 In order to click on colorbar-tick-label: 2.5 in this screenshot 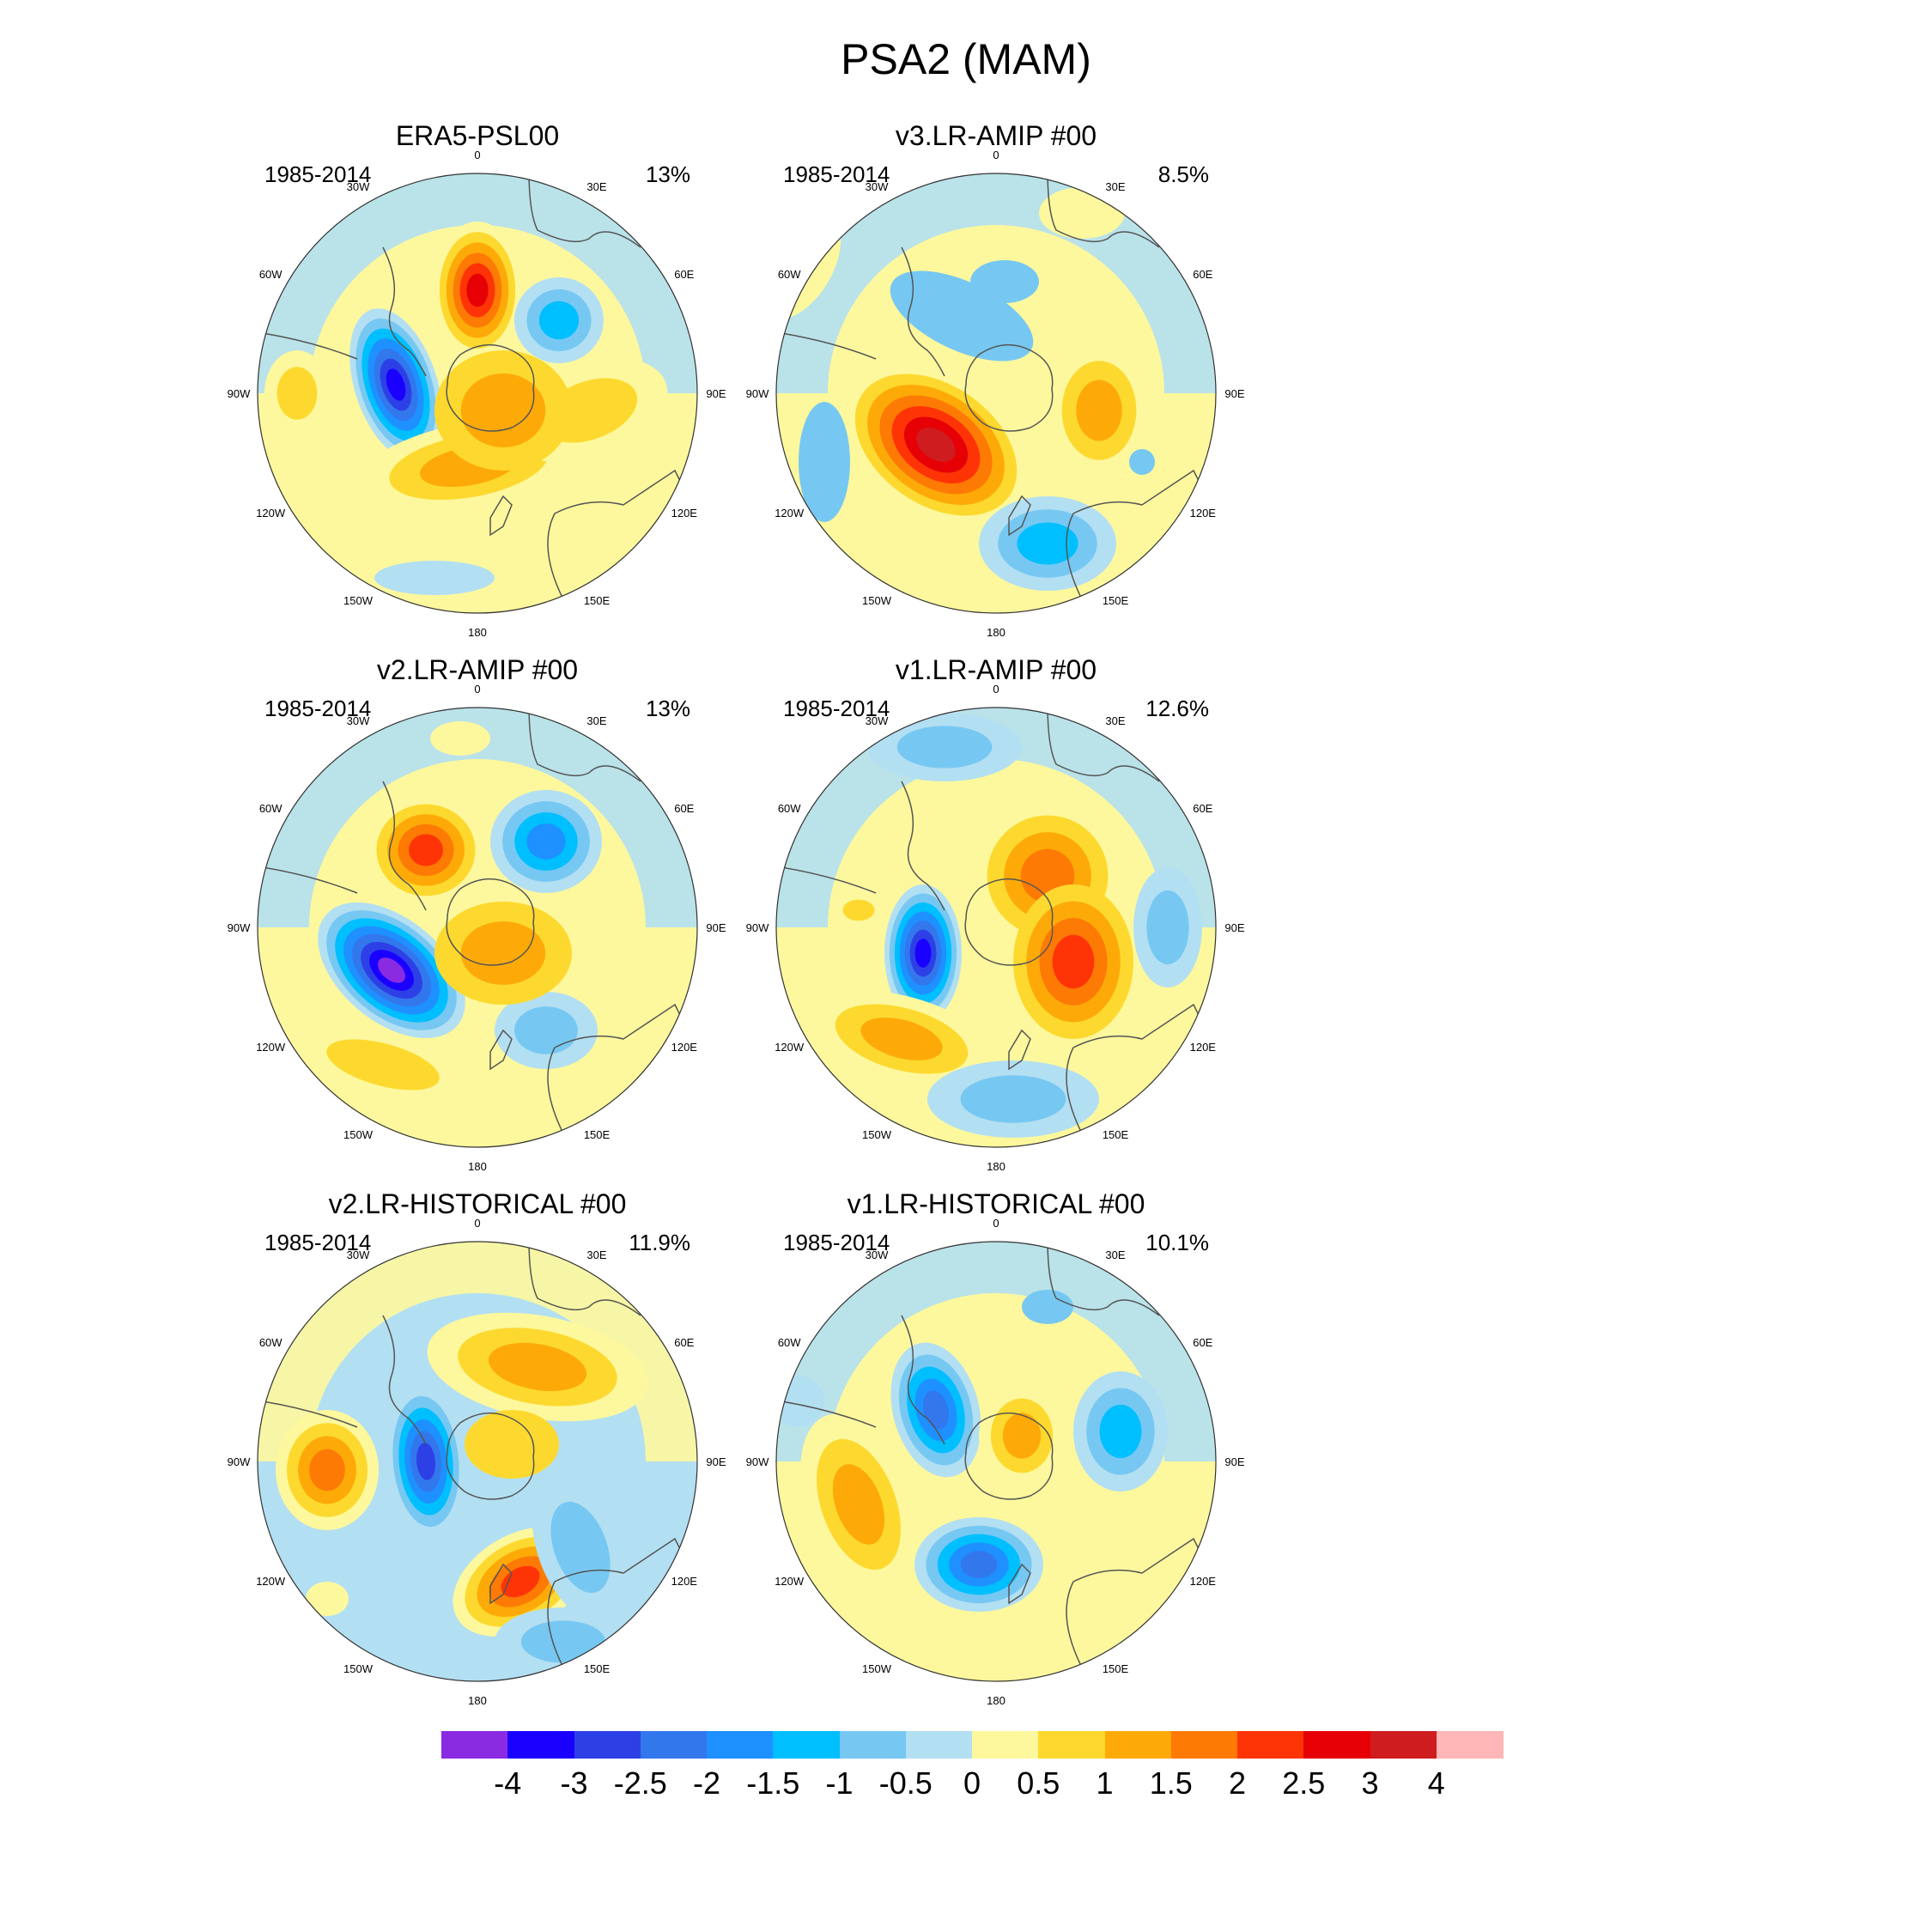, I will do `click(1304, 1783)`.